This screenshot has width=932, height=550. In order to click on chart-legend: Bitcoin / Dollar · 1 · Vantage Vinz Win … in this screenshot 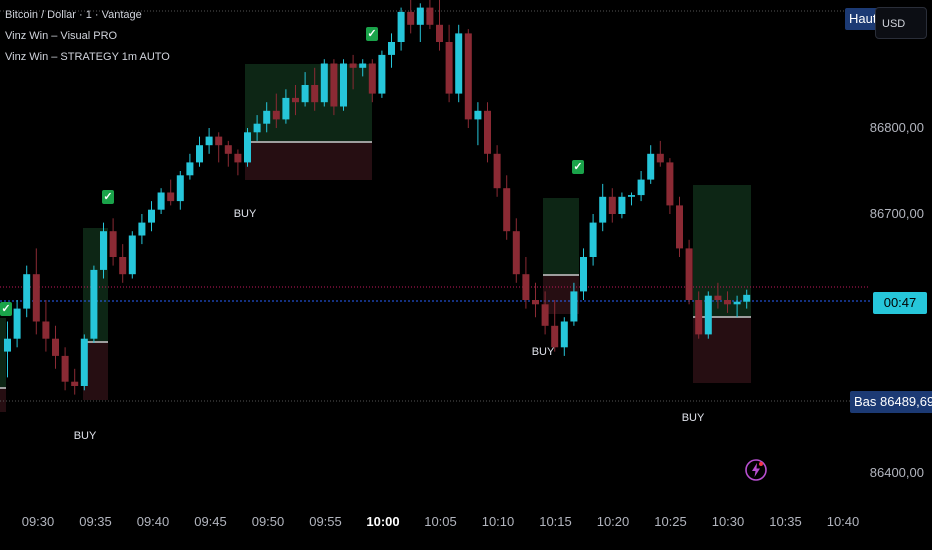, I will do `click(87, 36)`.